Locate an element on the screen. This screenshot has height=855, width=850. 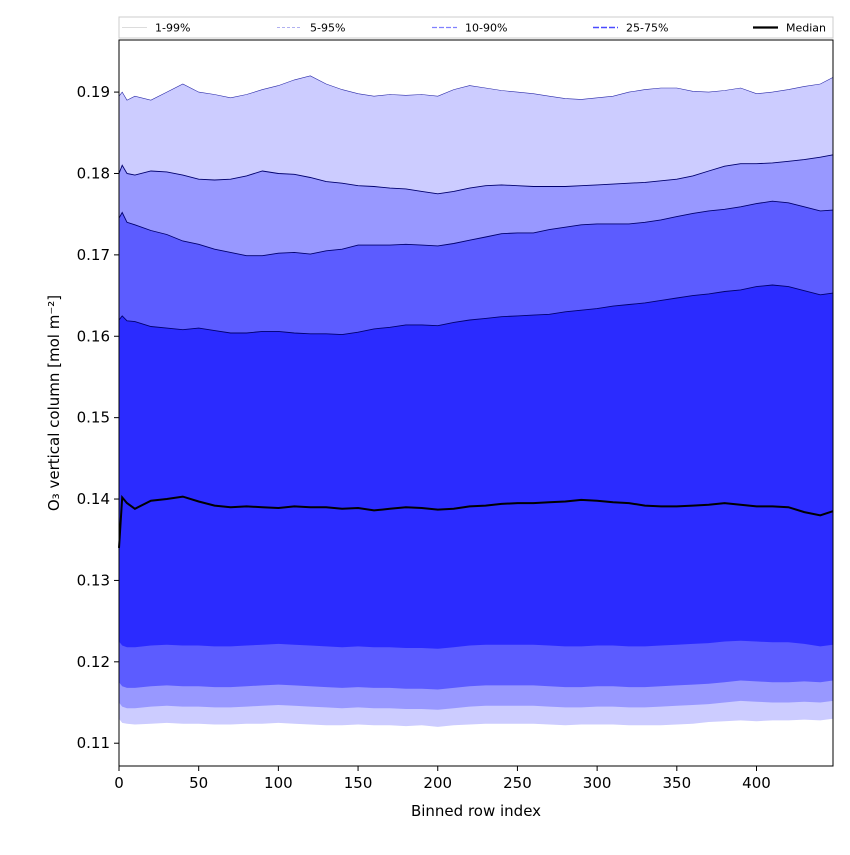
x-tick-label: 150 is located at coordinates (358, 783).